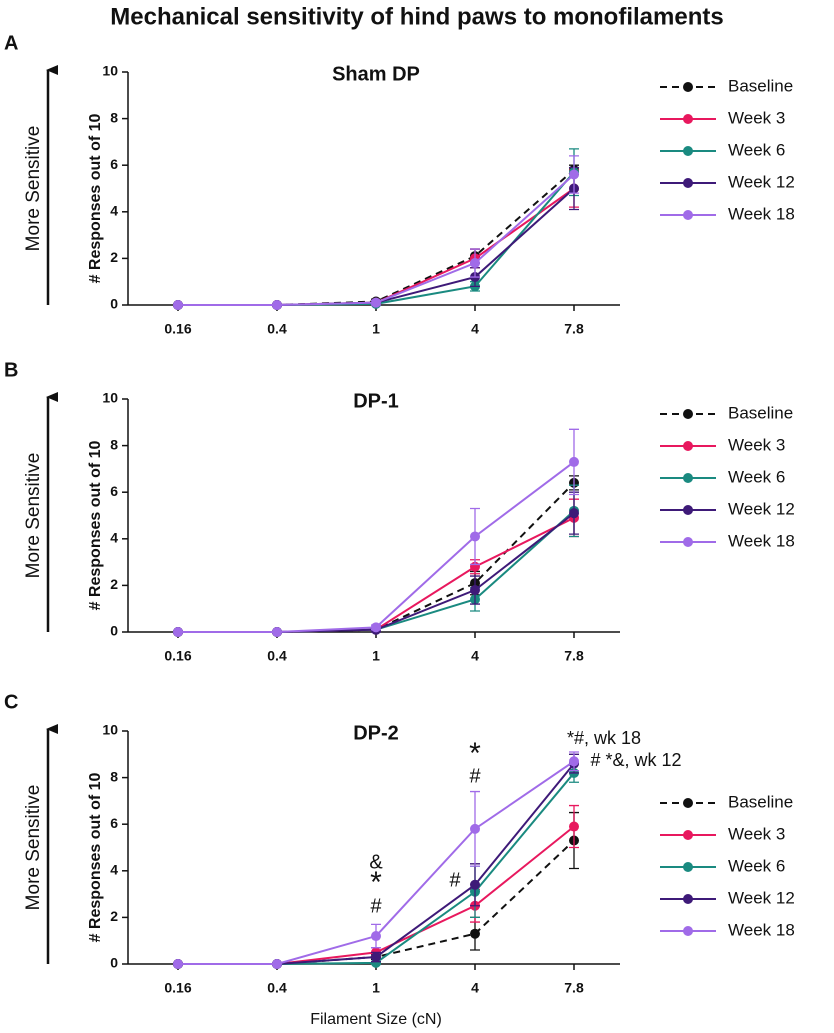 Image resolution: width=834 pixels, height=1033 pixels. I want to click on panel-title: Sham DP, so click(376, 74).